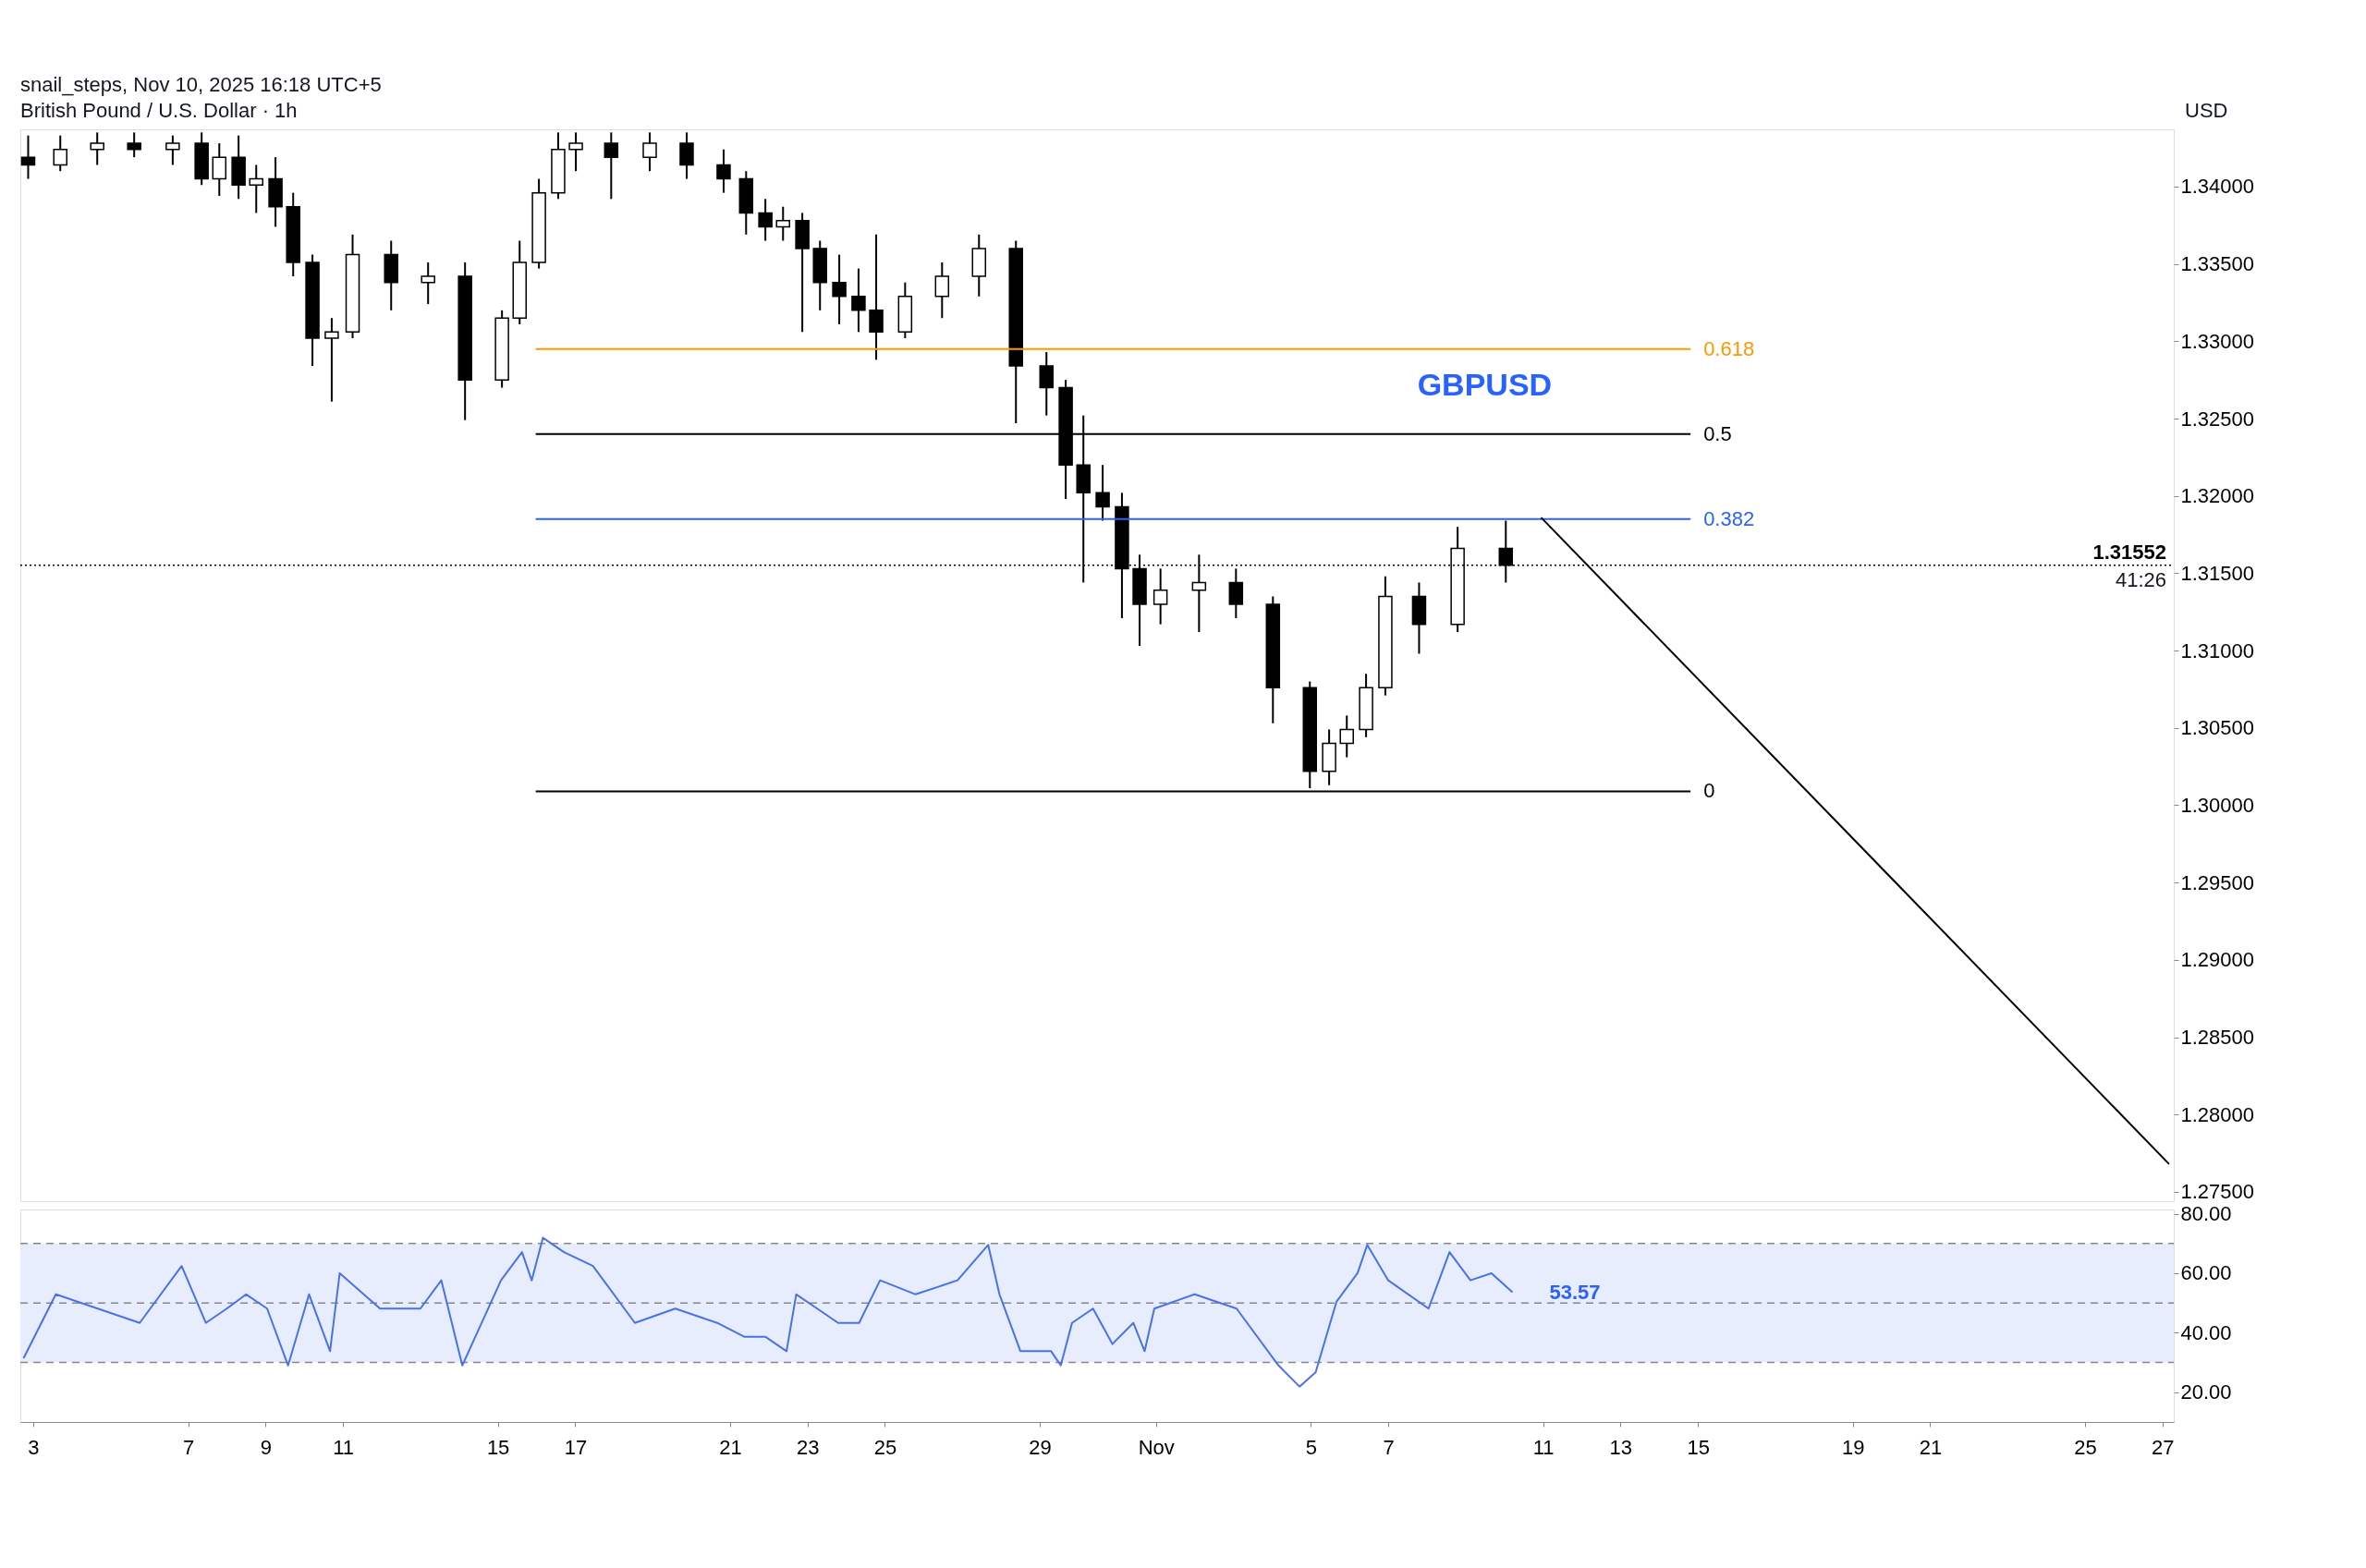 The height and width of the screenshot is (1568, 2366). What do you see at coordinates (1717, 433) in the screenshot?
I see `series-label: 0.5` at bounding box center [1717, 433].